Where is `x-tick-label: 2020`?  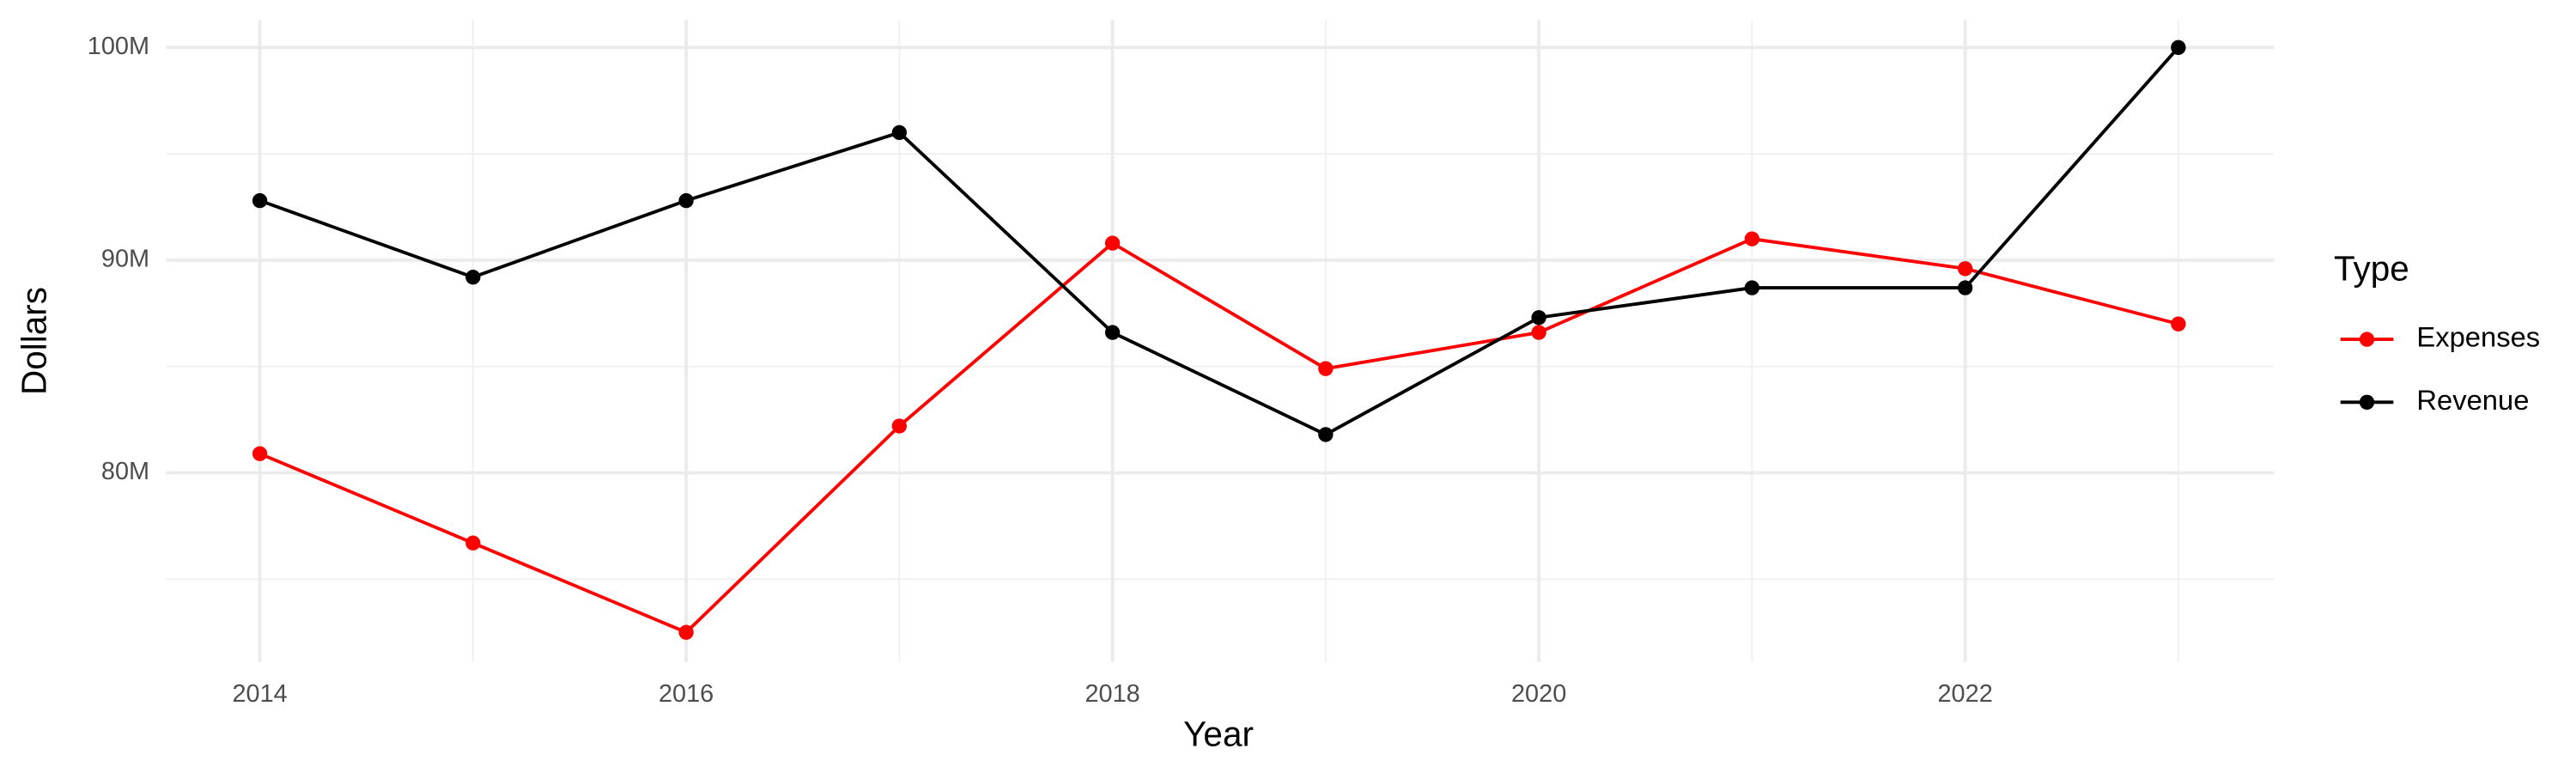 x-tick-label: 2020 is located at coordinates (1539, 694).